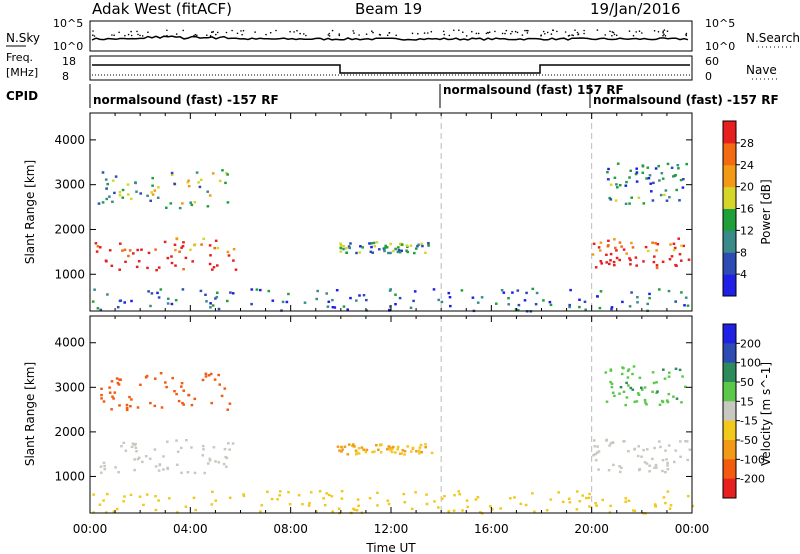 This screenshot has width=800, height=554. Describe the element at coordinates (69, 387) in the screenshot. I see `y-tick-label: 3000` at that location.